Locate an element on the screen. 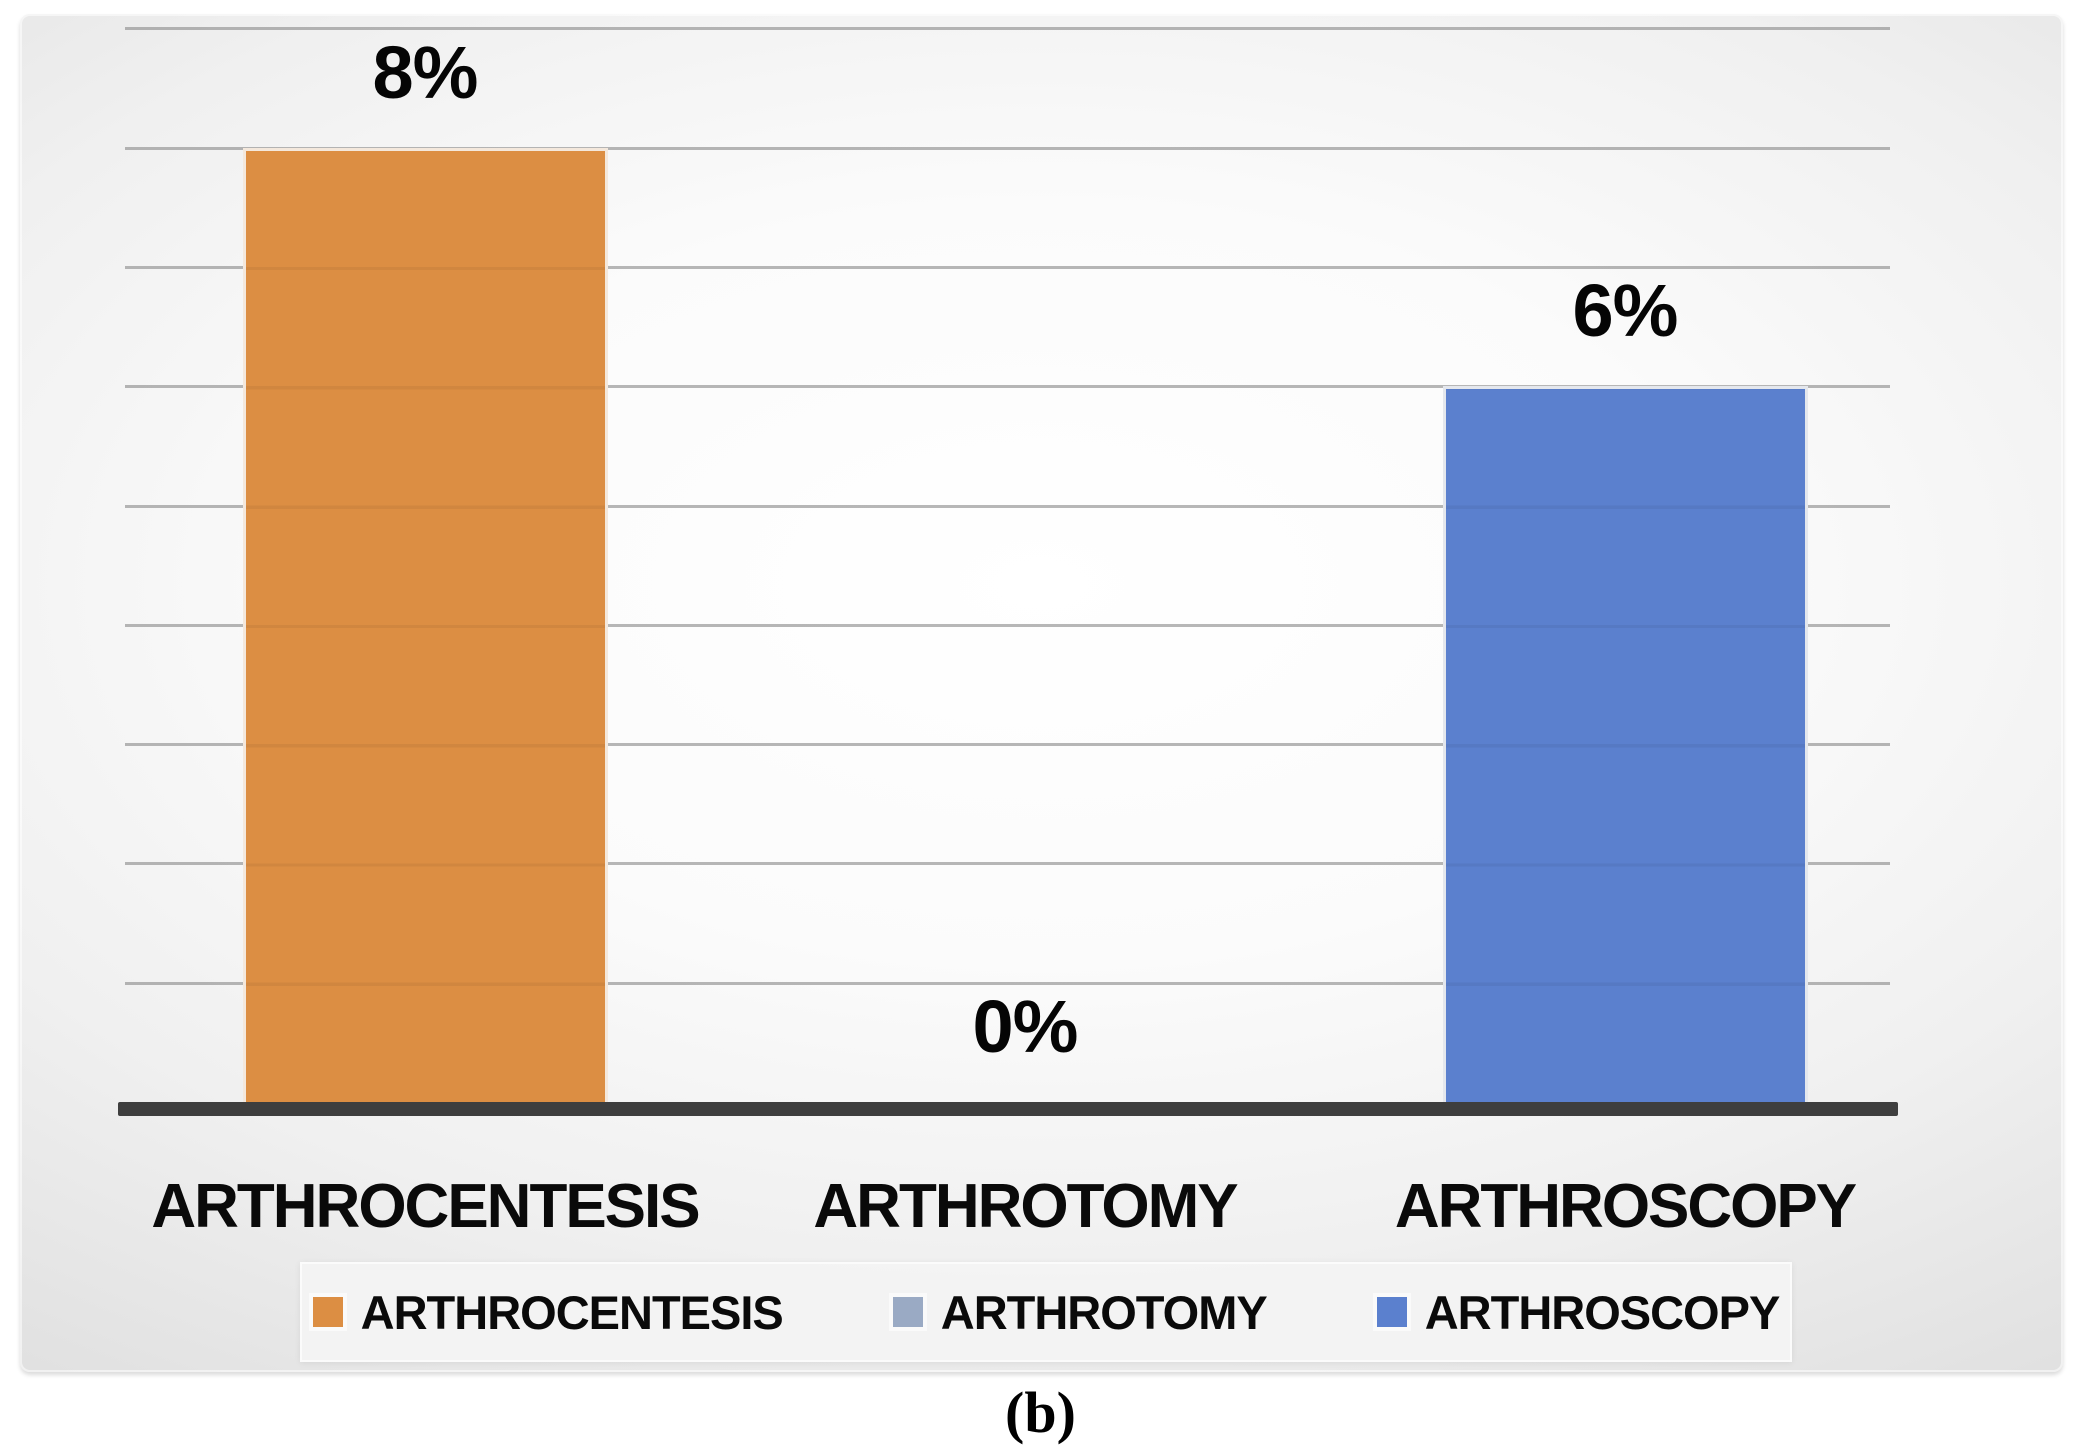 Image resolution: width=2081 pixels, height=1454 pixels. gridline-1-percent is located at coordinates (1007, 983).